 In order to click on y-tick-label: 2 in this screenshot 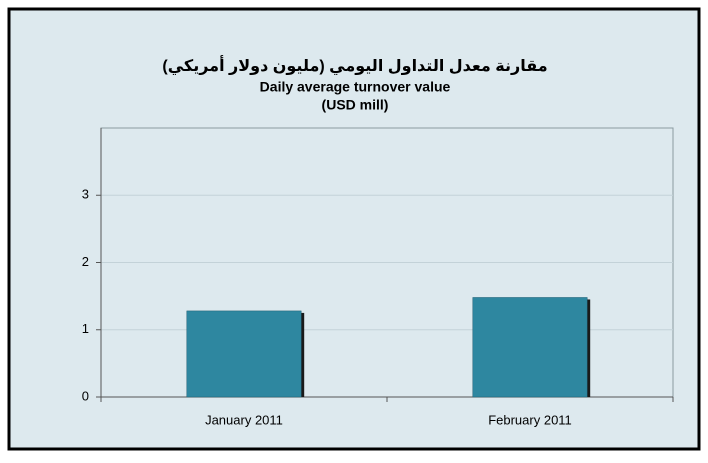, I will do `click(85, 261)`.